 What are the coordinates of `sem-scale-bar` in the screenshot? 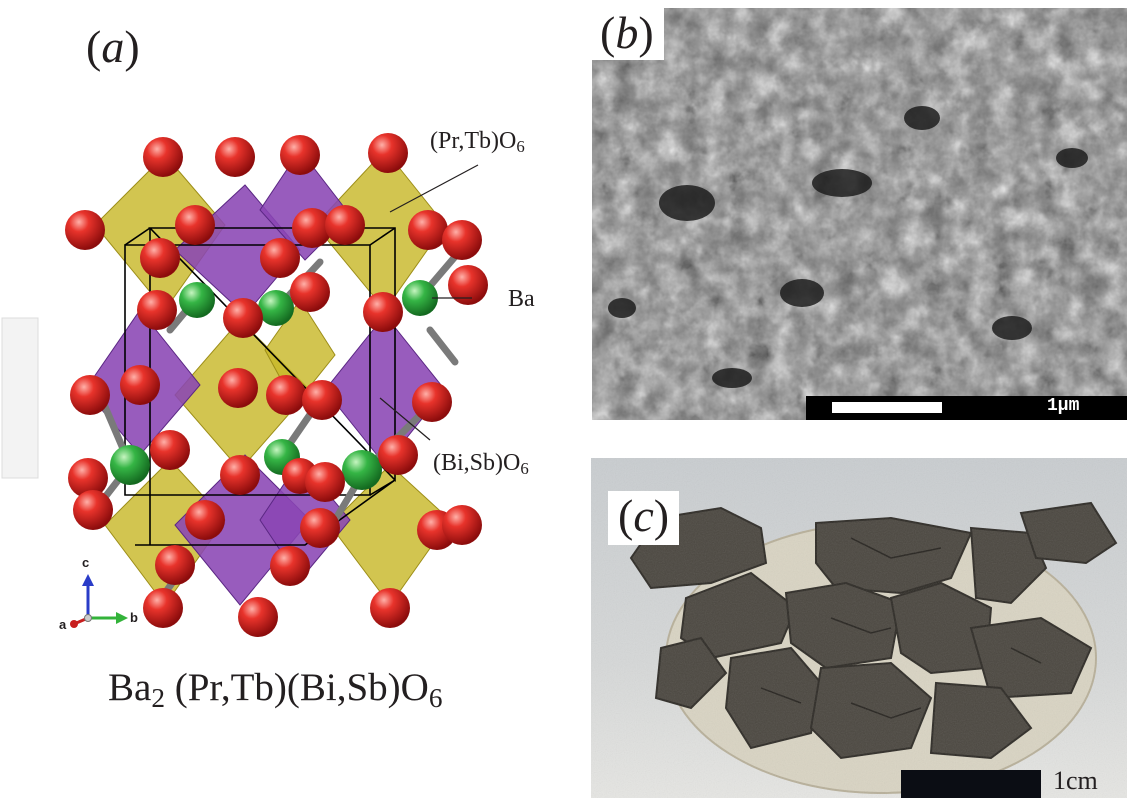 It's located at (887, 407).